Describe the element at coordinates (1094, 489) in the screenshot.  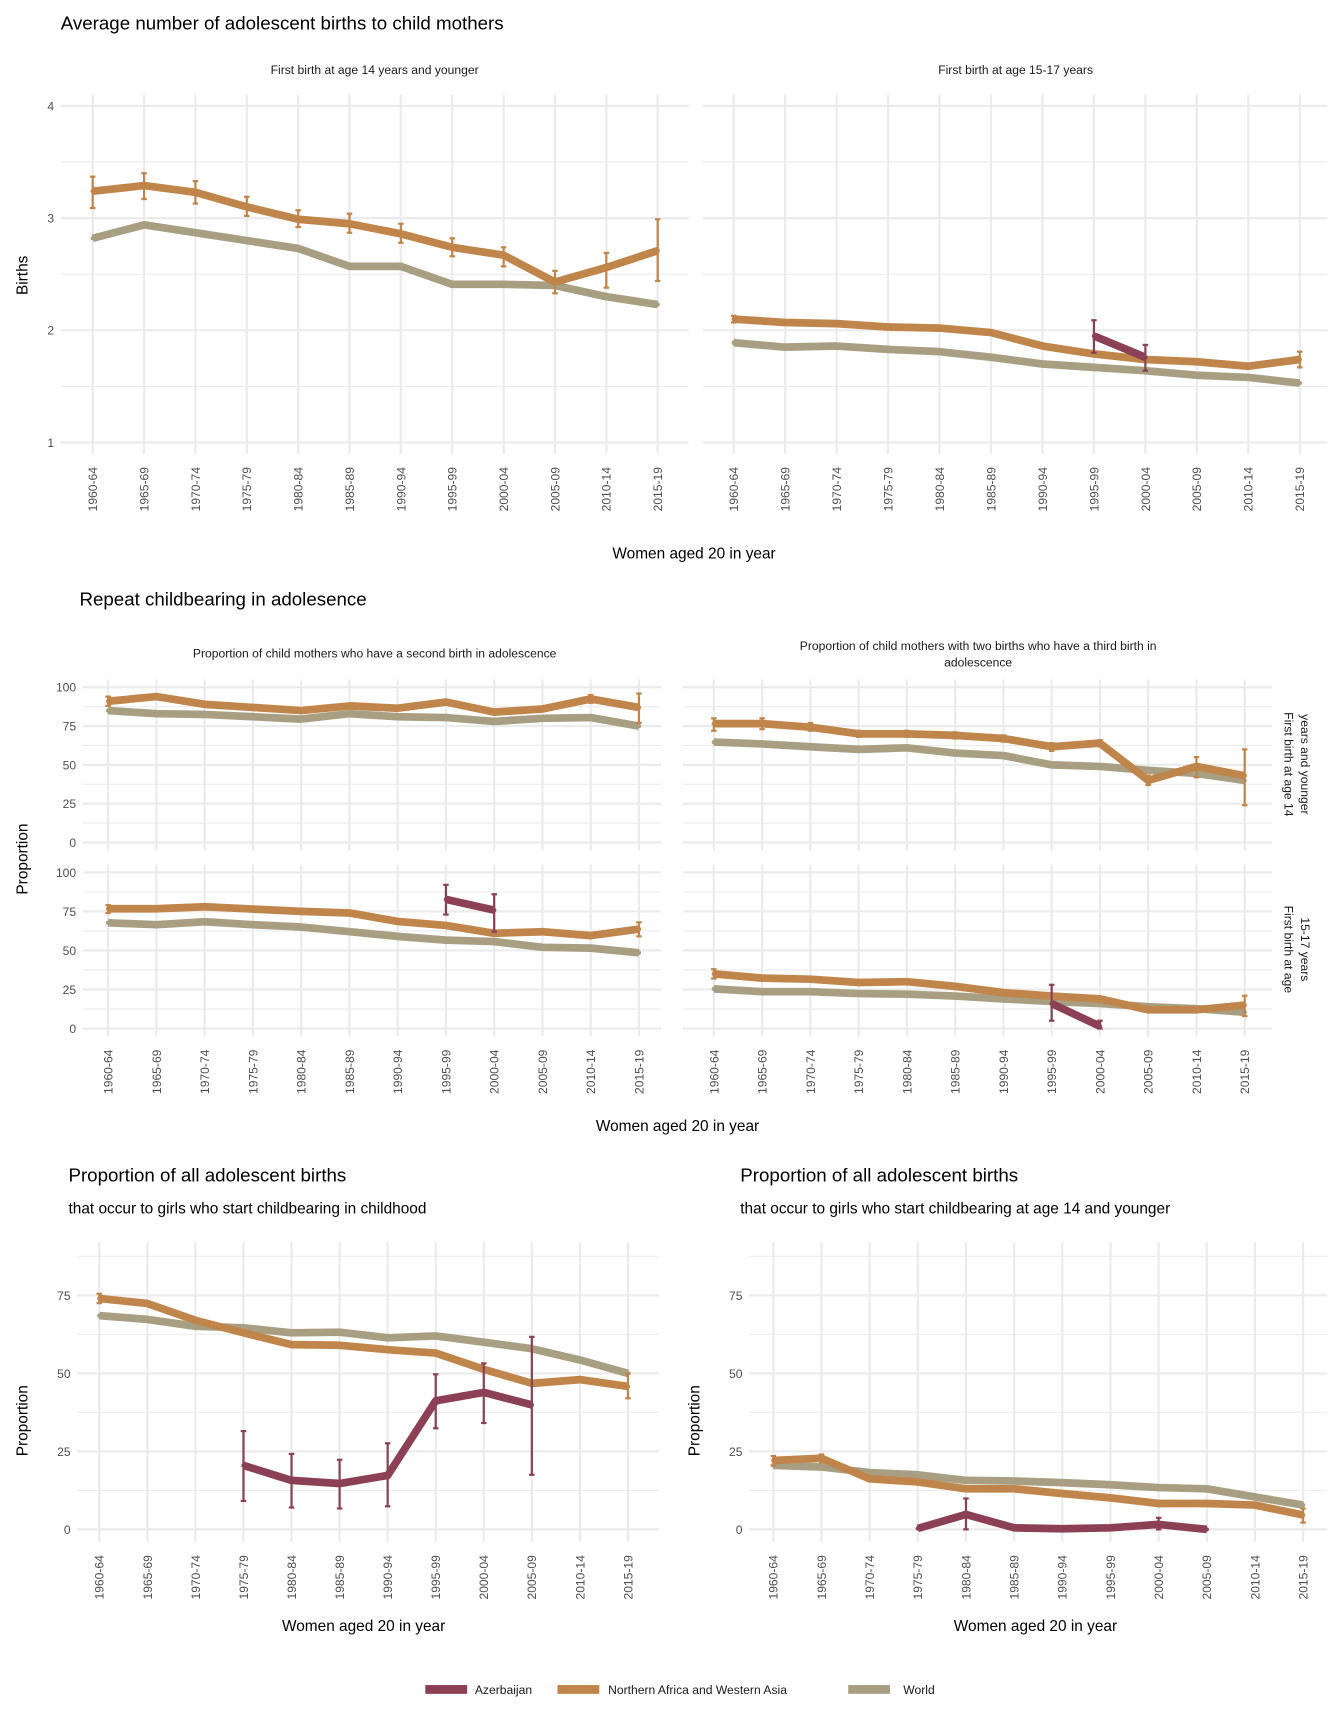
I see `x-tick-label: 1995-99` at that location.